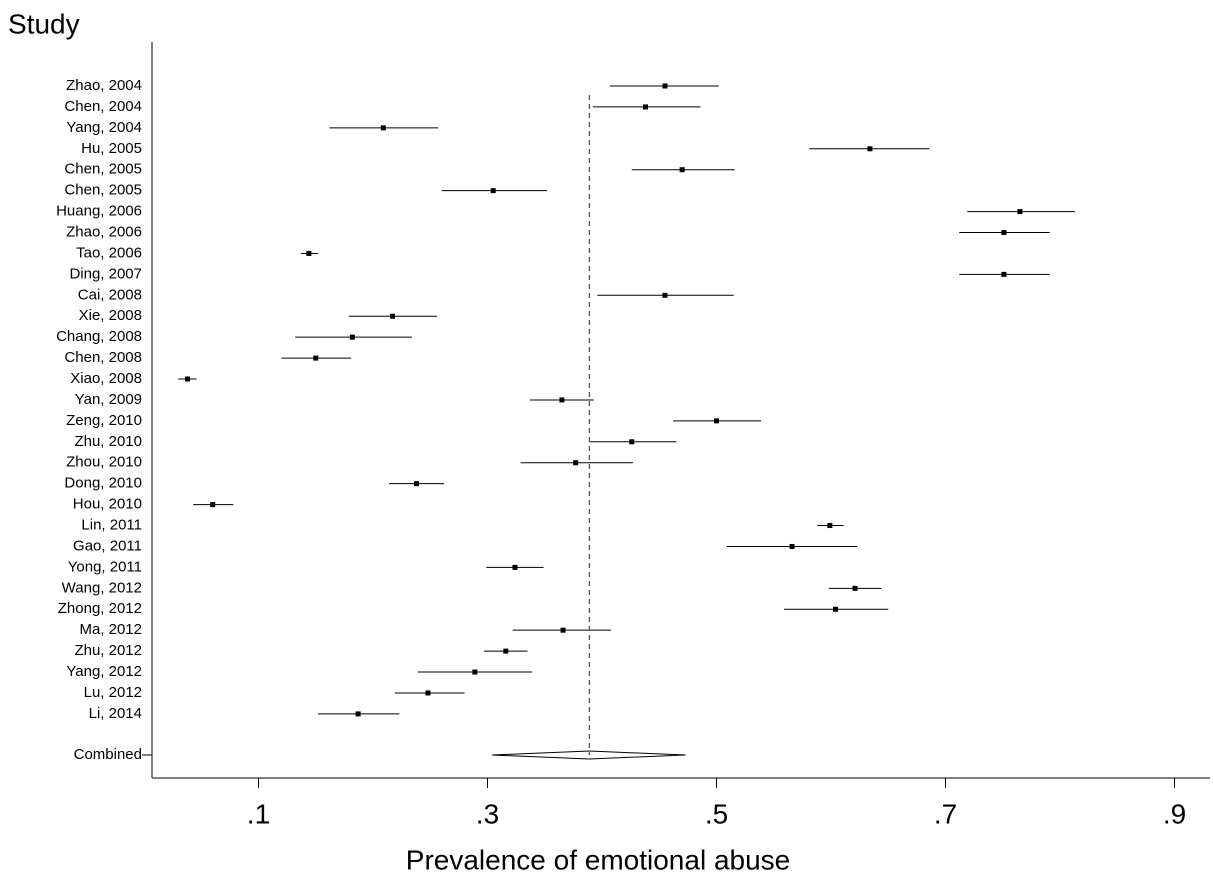 The height and width of the screenshot is (882, 1213). Describe the element at coordinates (108, 399) in the screenshot. I see `study-label: Yan, 2009` at that location.